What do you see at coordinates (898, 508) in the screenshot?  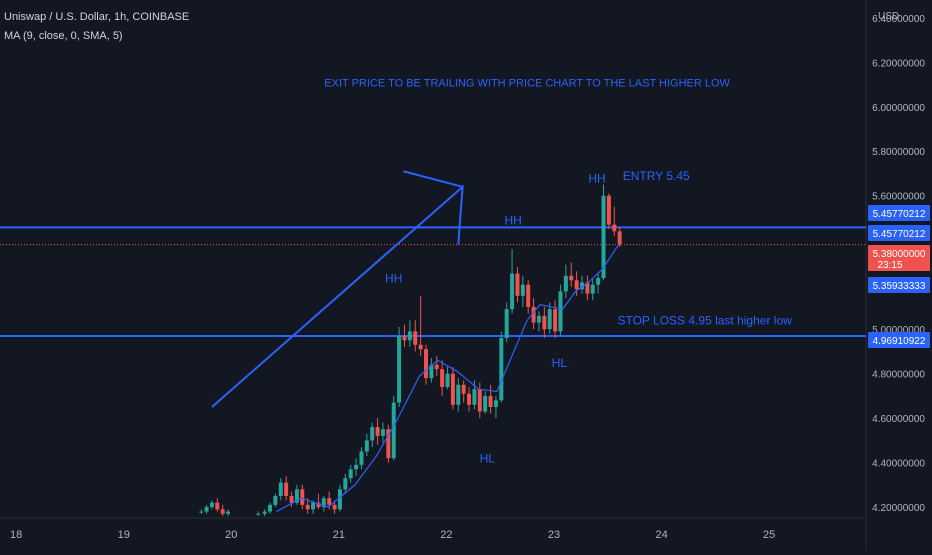 I see `price-tick-label: 4.20000000` at bounding box center [898, 508].